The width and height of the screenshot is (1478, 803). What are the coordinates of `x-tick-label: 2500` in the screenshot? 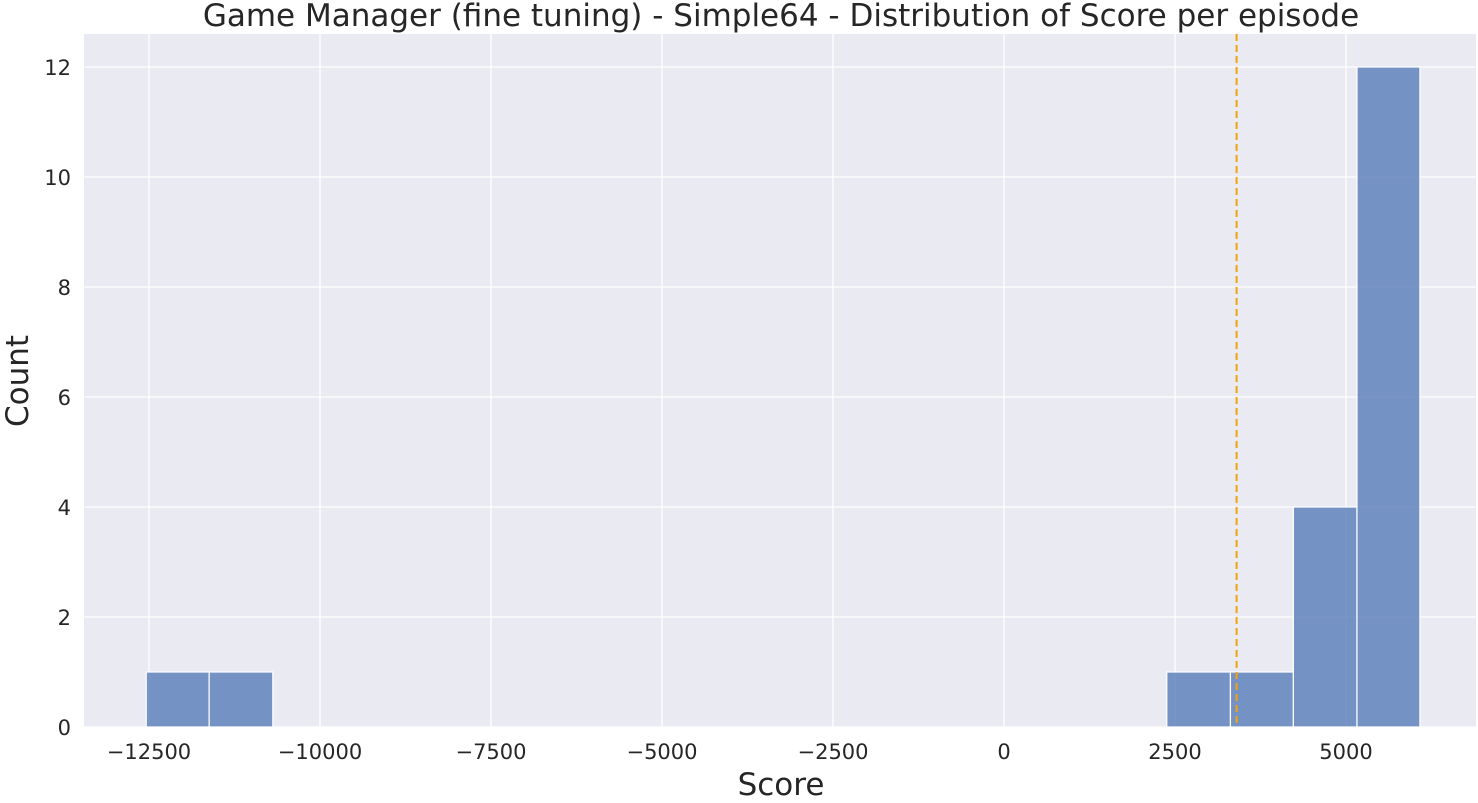 It's located at (1174, 752).